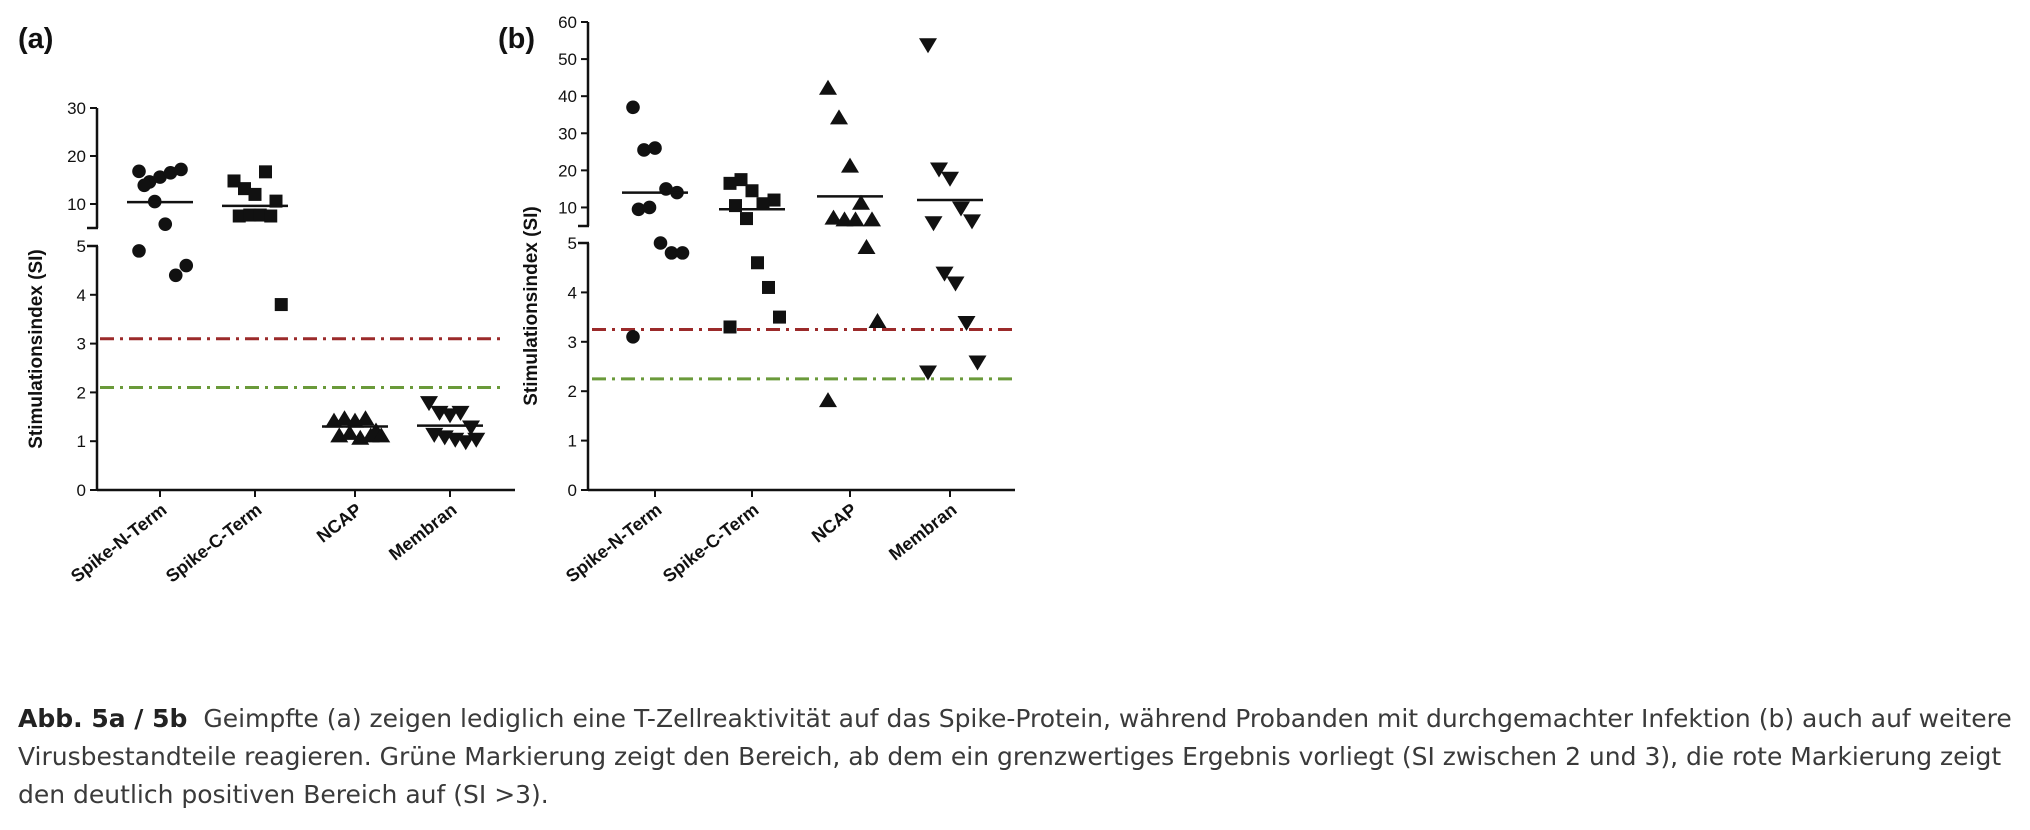  I want to click on panel-b-category-label: Spike-C-Term, so click(710, 542).